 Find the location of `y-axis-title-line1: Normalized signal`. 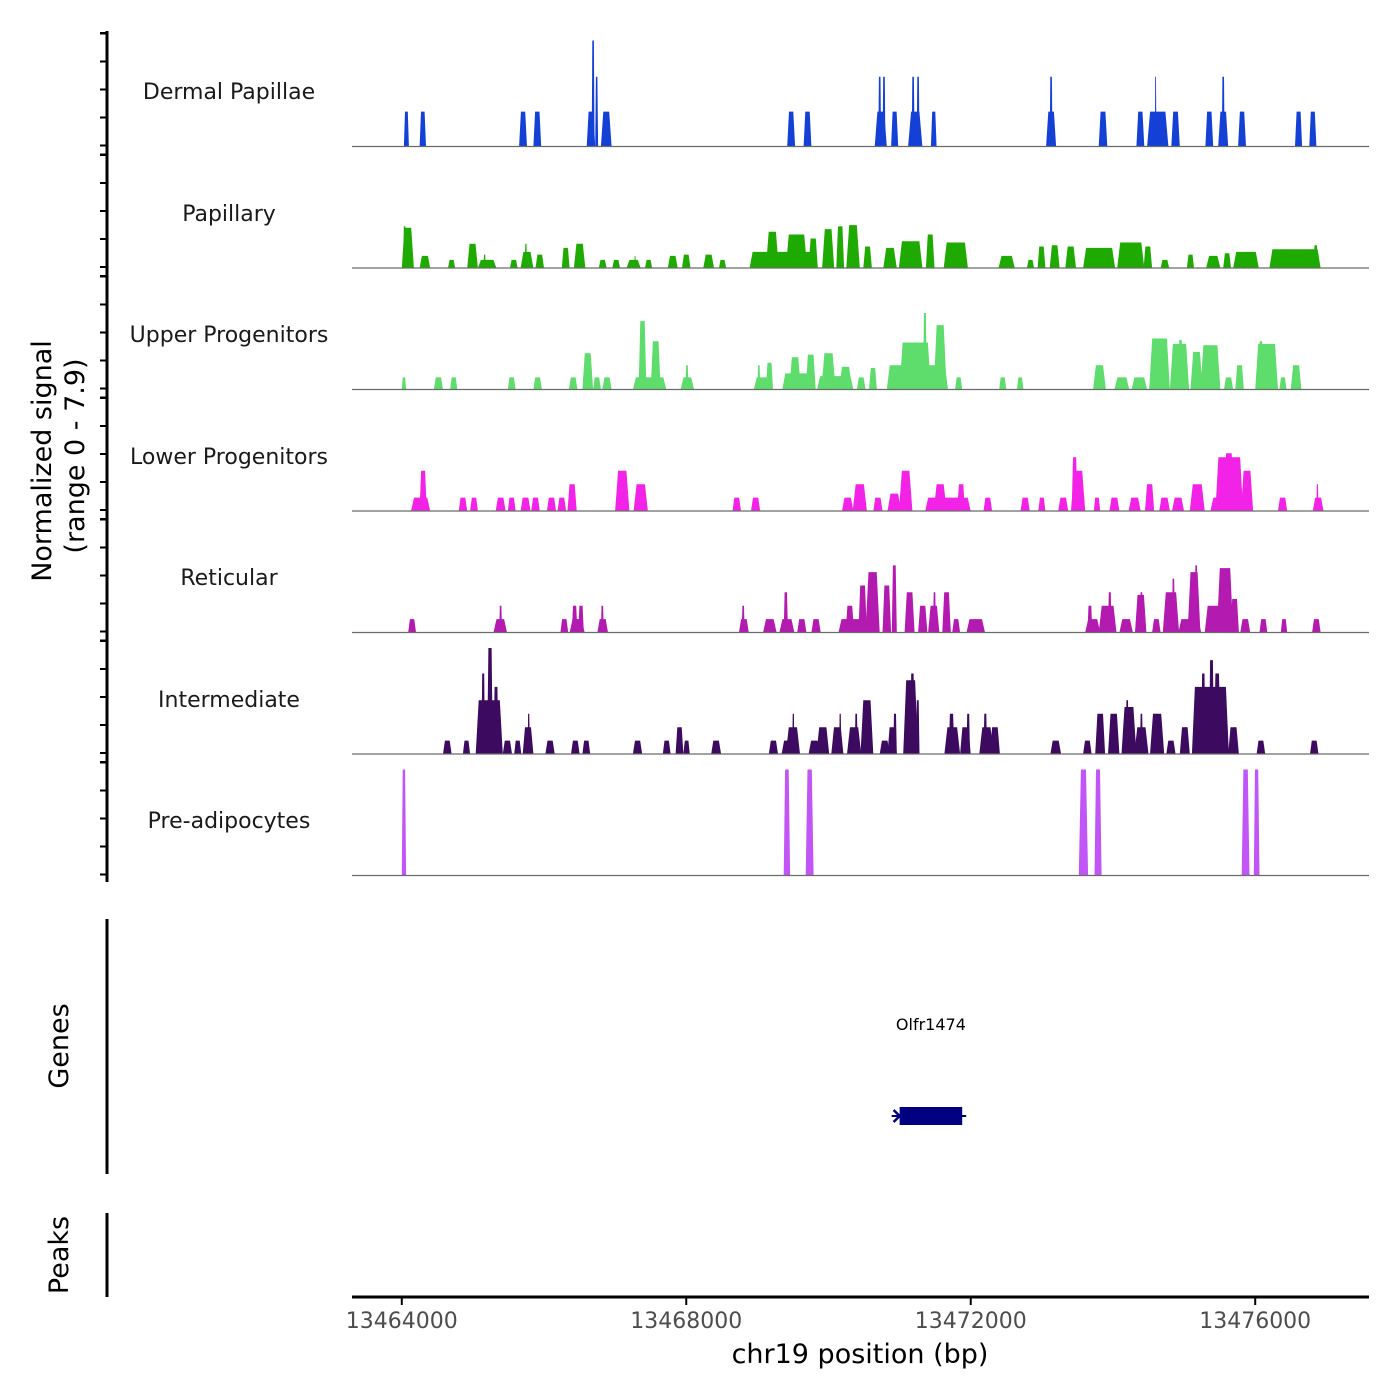

y-axis-title-line1: Normalized signal is located at coordinates (42, 461).